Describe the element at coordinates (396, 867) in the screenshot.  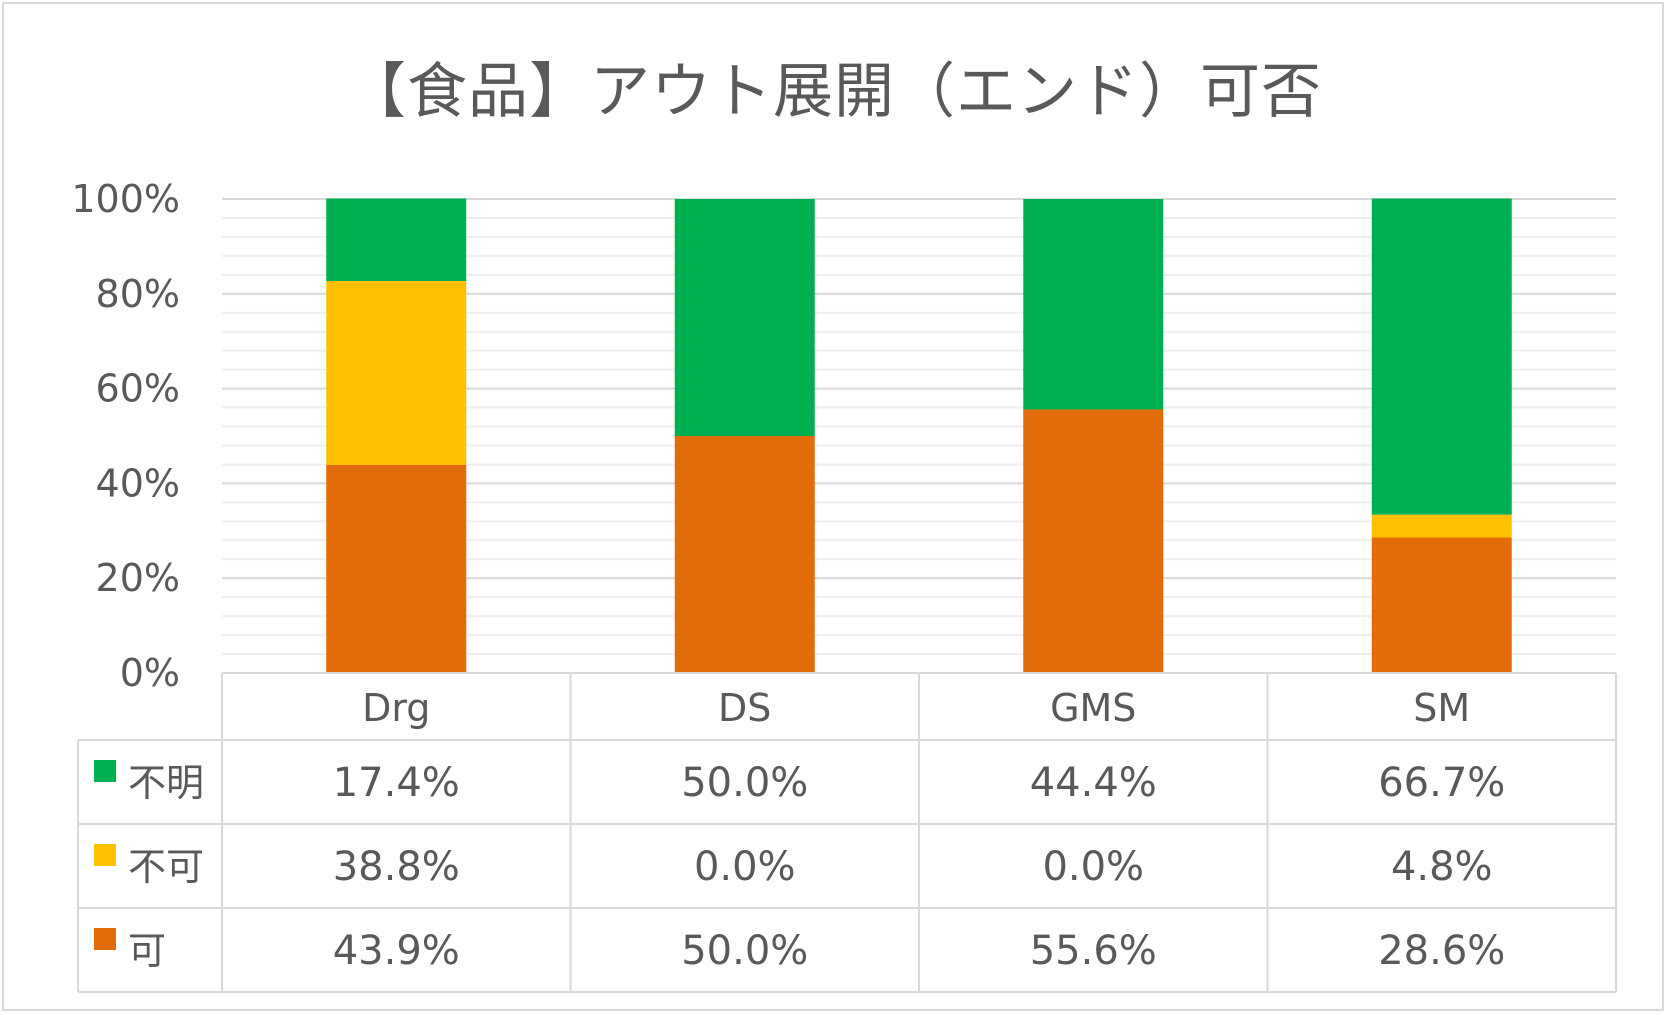
I see `table-cell-value: 38.8%` at that location.